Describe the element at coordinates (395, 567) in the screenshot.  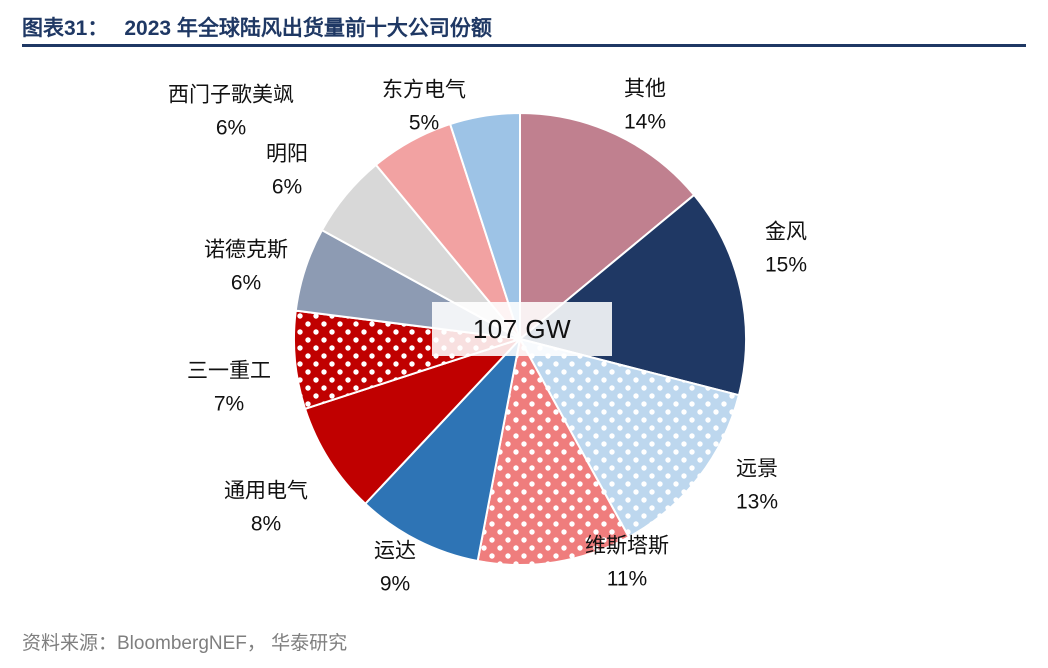
I see `slice-label: 运达 9%` at that location.